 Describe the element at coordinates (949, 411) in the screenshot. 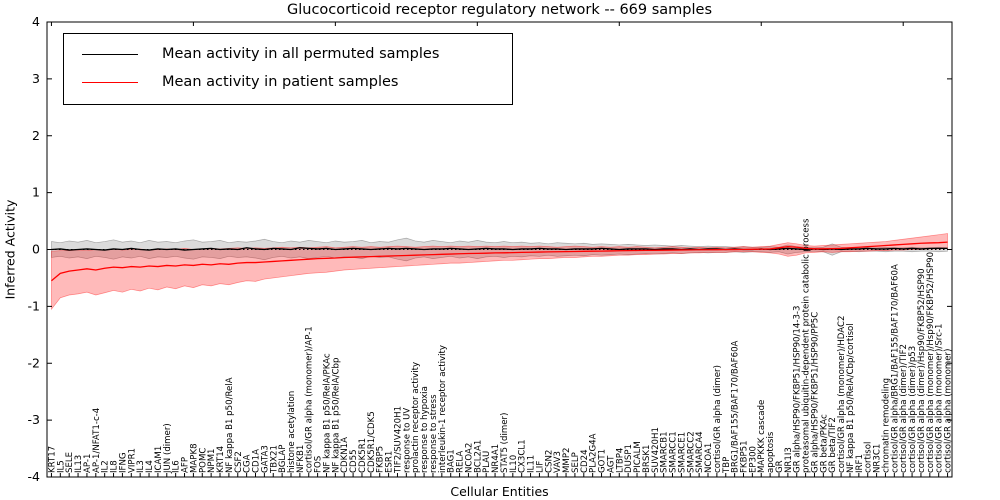

I see `category-label: cortisol/GR alpha (monomer)` at that location.